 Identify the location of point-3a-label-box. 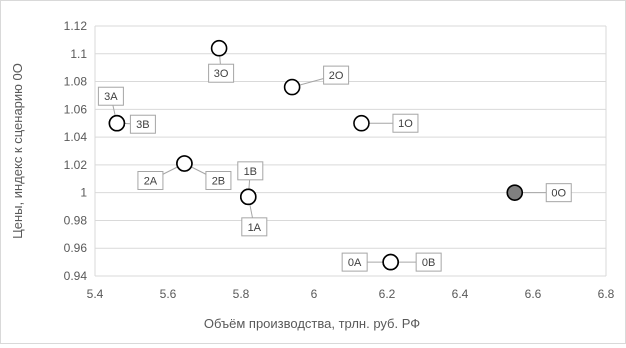
(110, 96).